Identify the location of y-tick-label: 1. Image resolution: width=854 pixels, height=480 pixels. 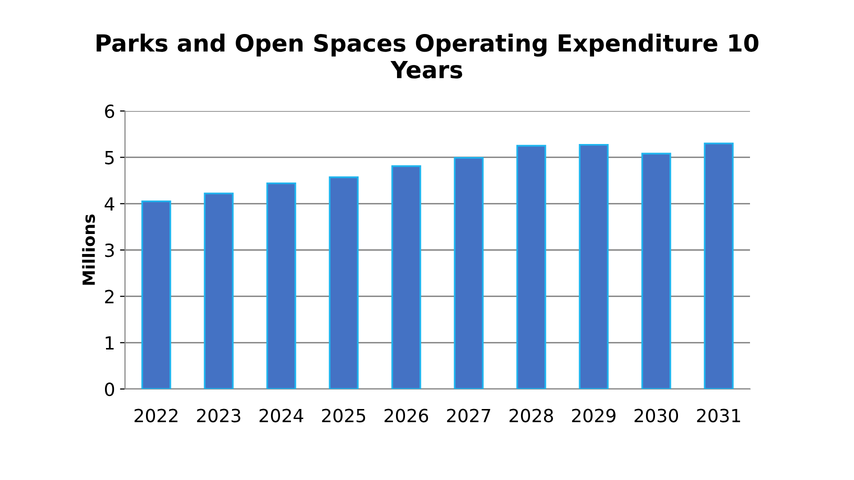
(110, 343).